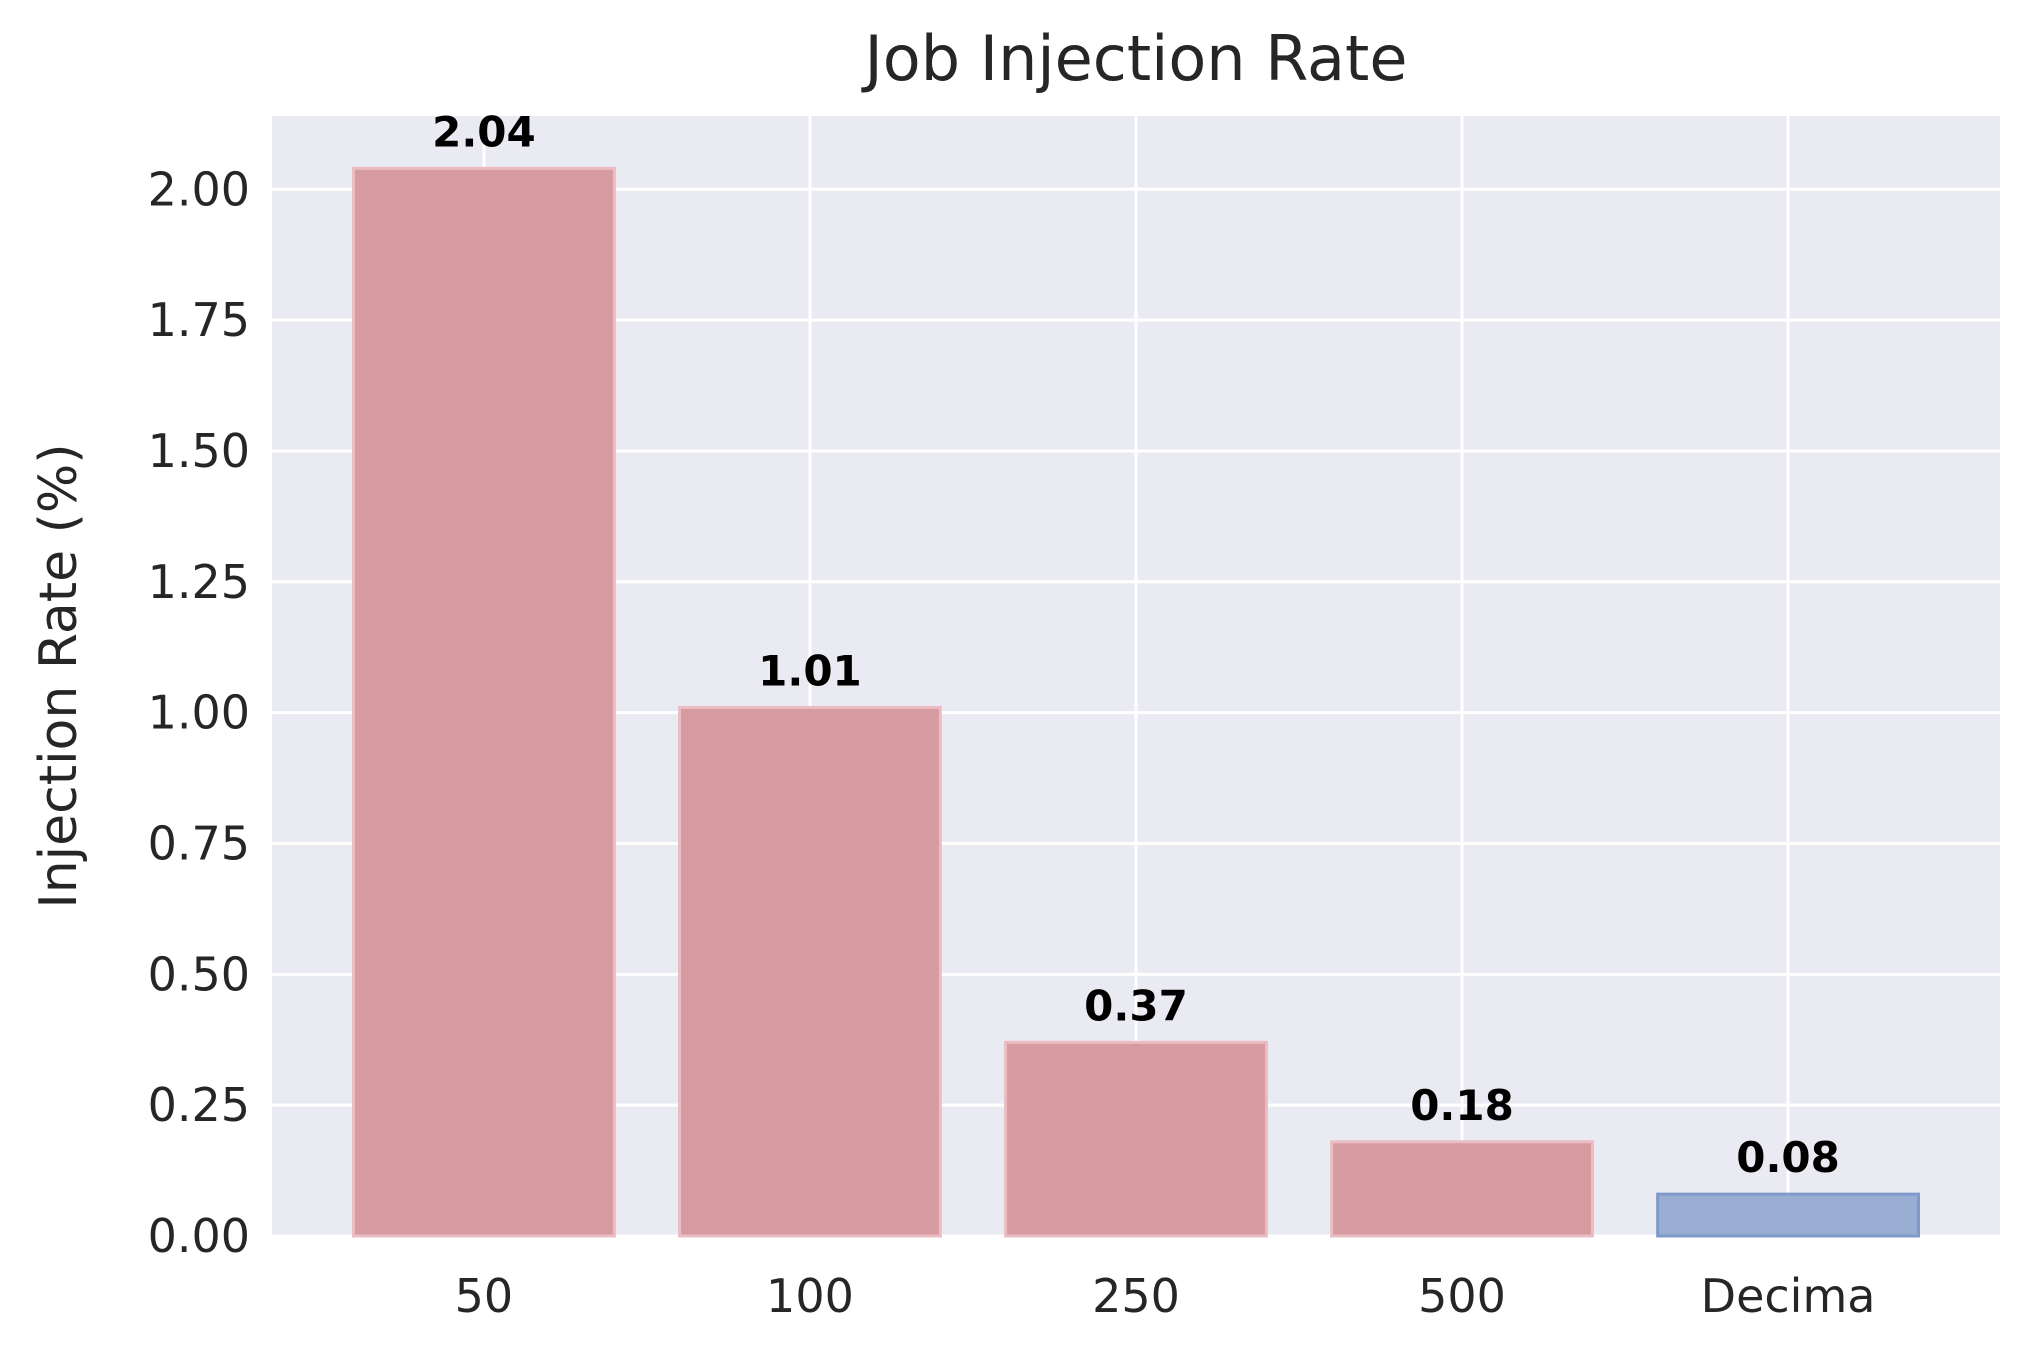 The height and width of the screenshot is (1356, 2025). Describe the element at coordinates (199, 582) in the screenshot. I see `y-tick-label: 1.25` at that location.